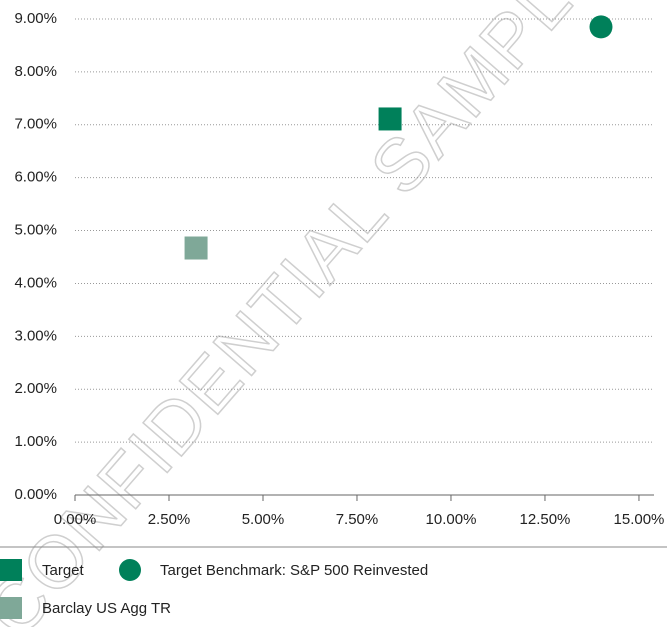 This screenshot has width=667, height=627. What do you see at coordinates (75, 519) in the screenshot?
I see `x-tick-label: 0.00%` at bounding box center [75, 519].